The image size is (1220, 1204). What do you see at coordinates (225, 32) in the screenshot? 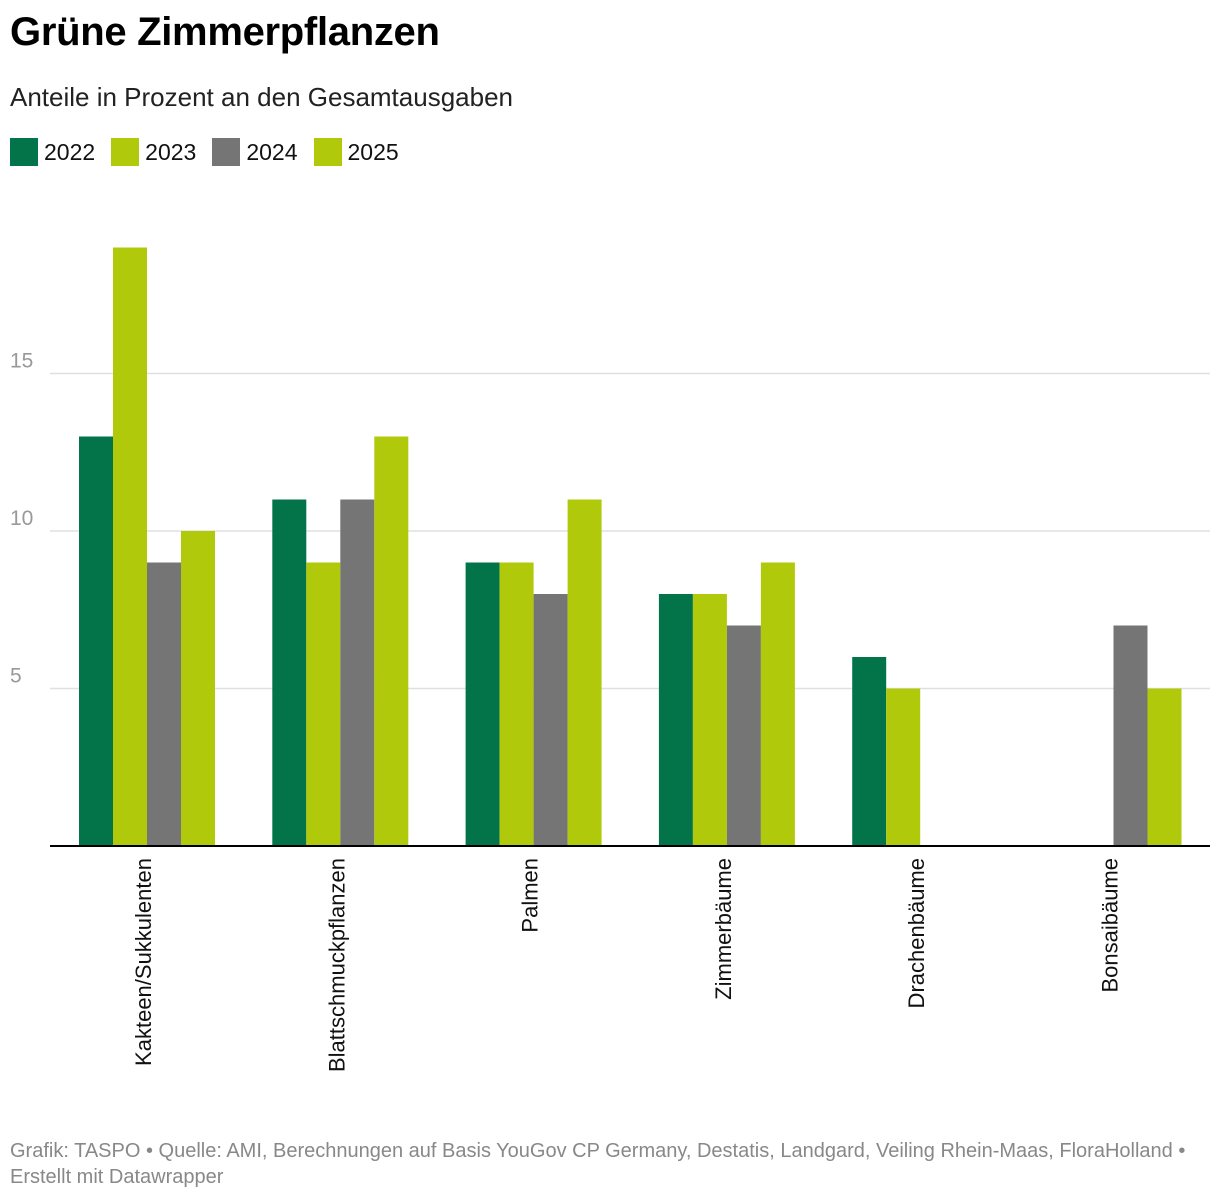
I see `chart-title: Grüne Zimmerpflanzen` at bounding box center [225, 32].